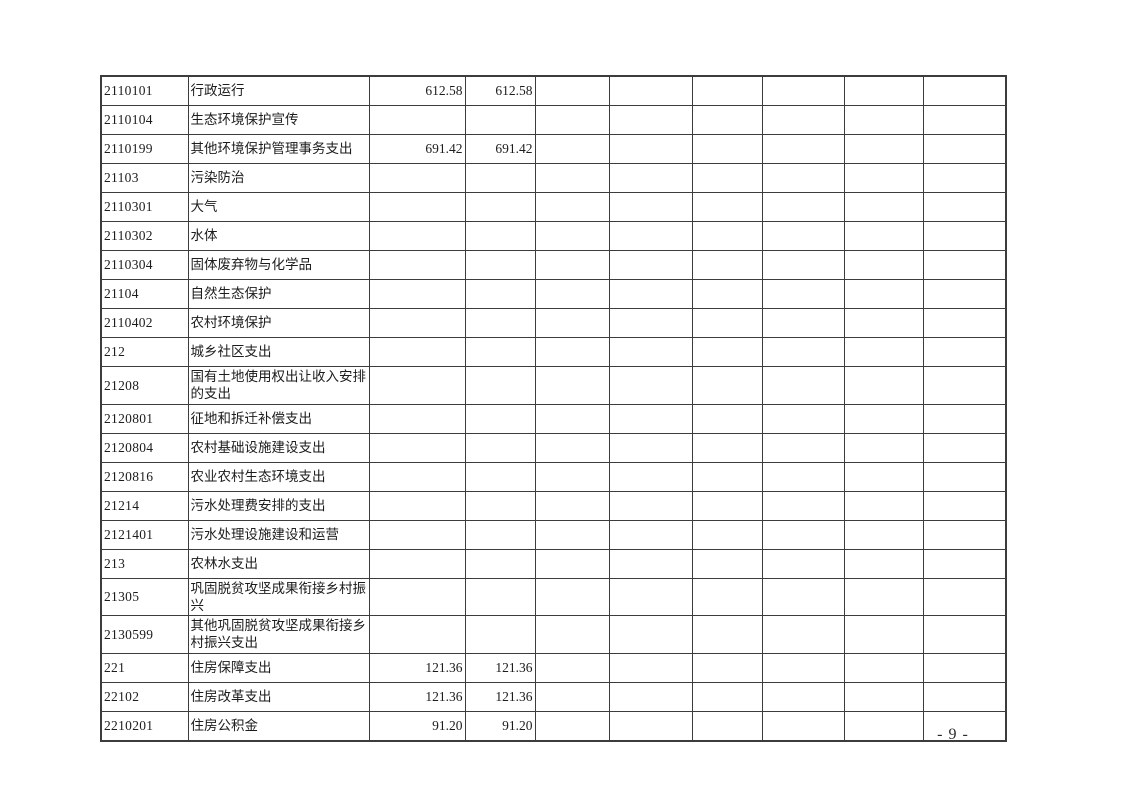 The height and width of the screenshot is (793, 1122). What do you see at coordinates (278, 149) in the screenshot?
I see `name-cell: 其他环境保护管理事务支出` at bounding box center [278, 149].